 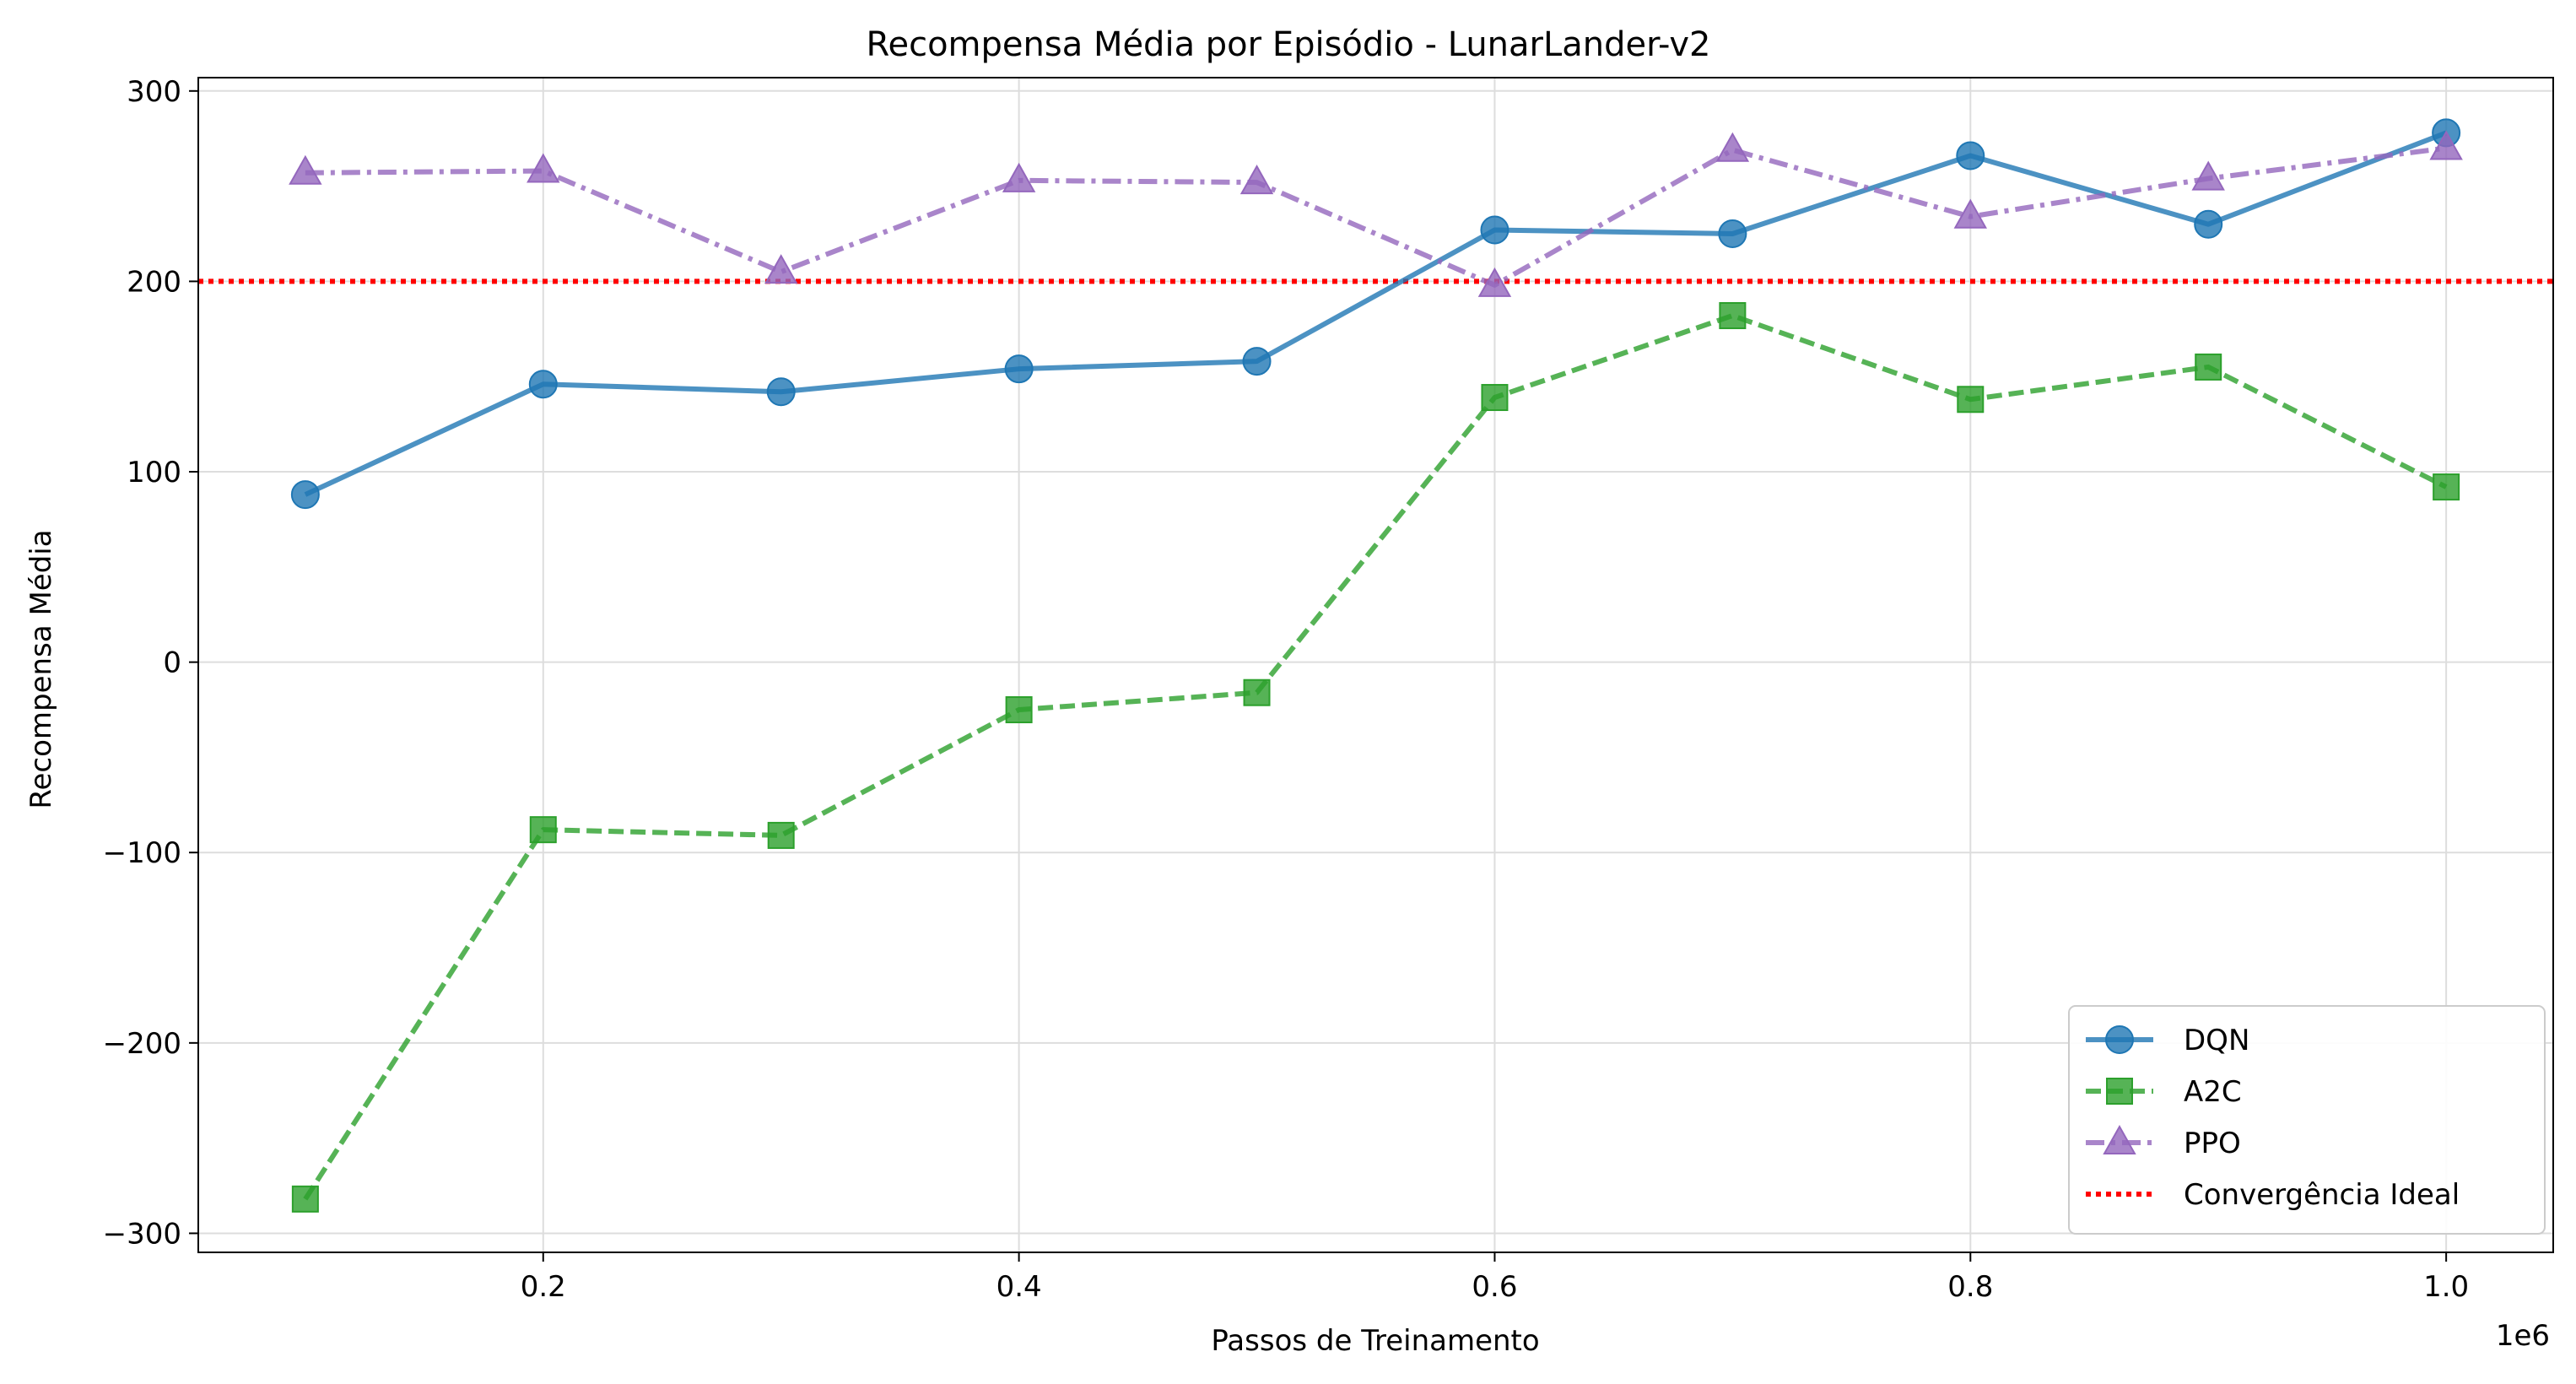 I want to click on legend-item: DQN, so click(x=2167, y=1040).